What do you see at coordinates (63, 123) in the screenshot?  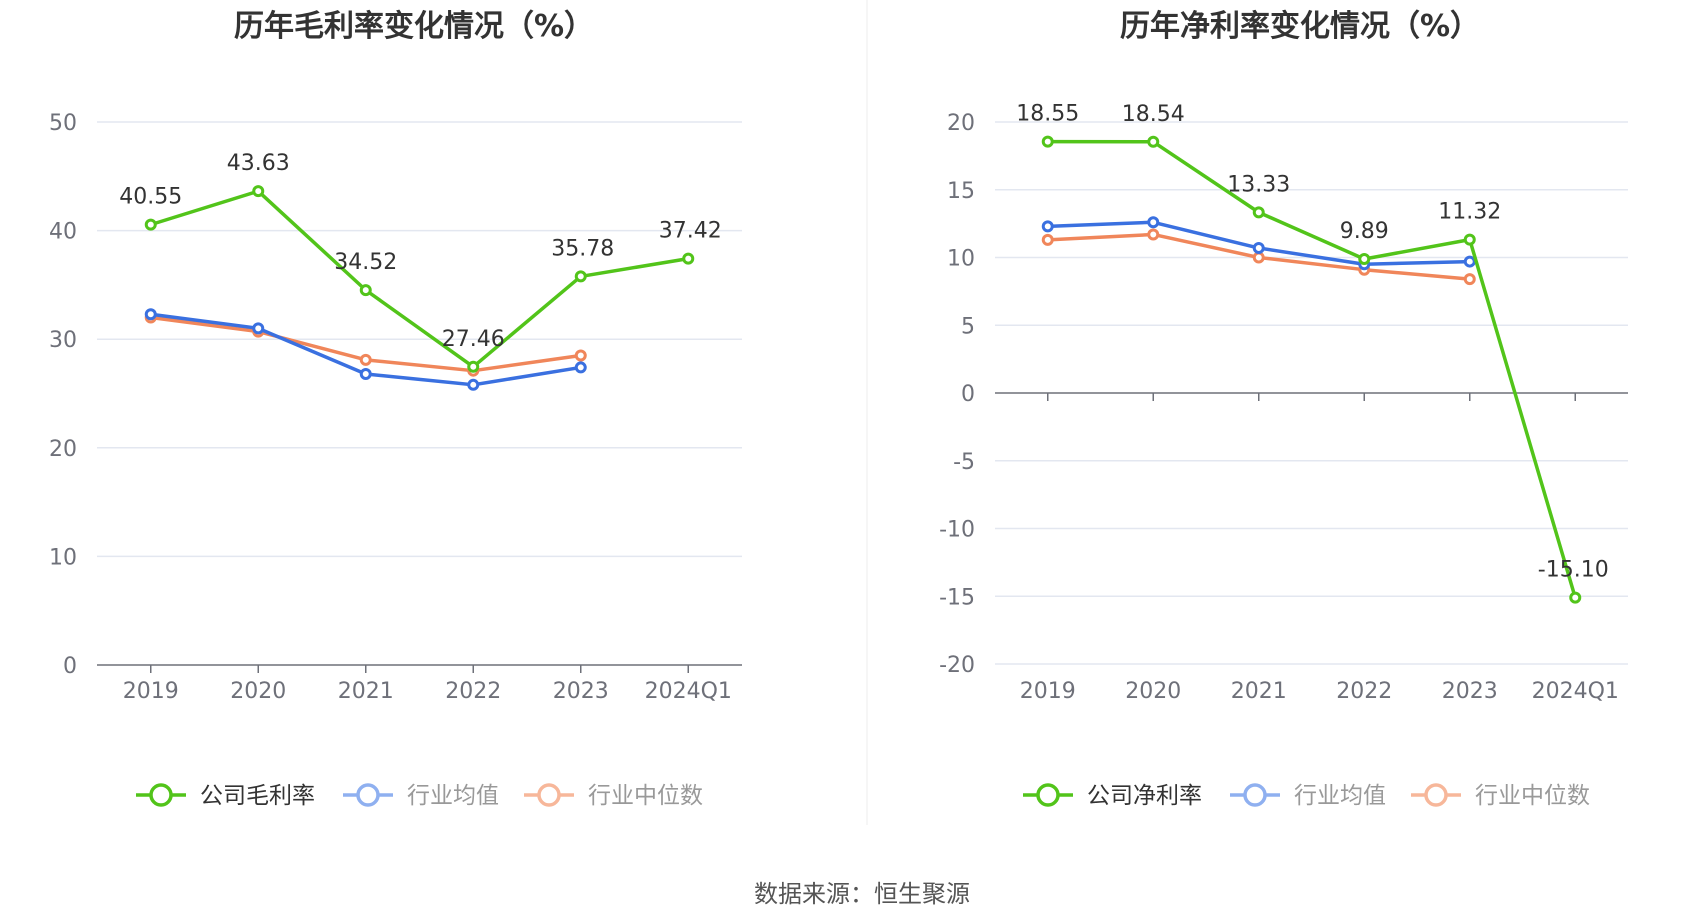 I see `y-tick-label: 50` at bounding box center [63, 123].